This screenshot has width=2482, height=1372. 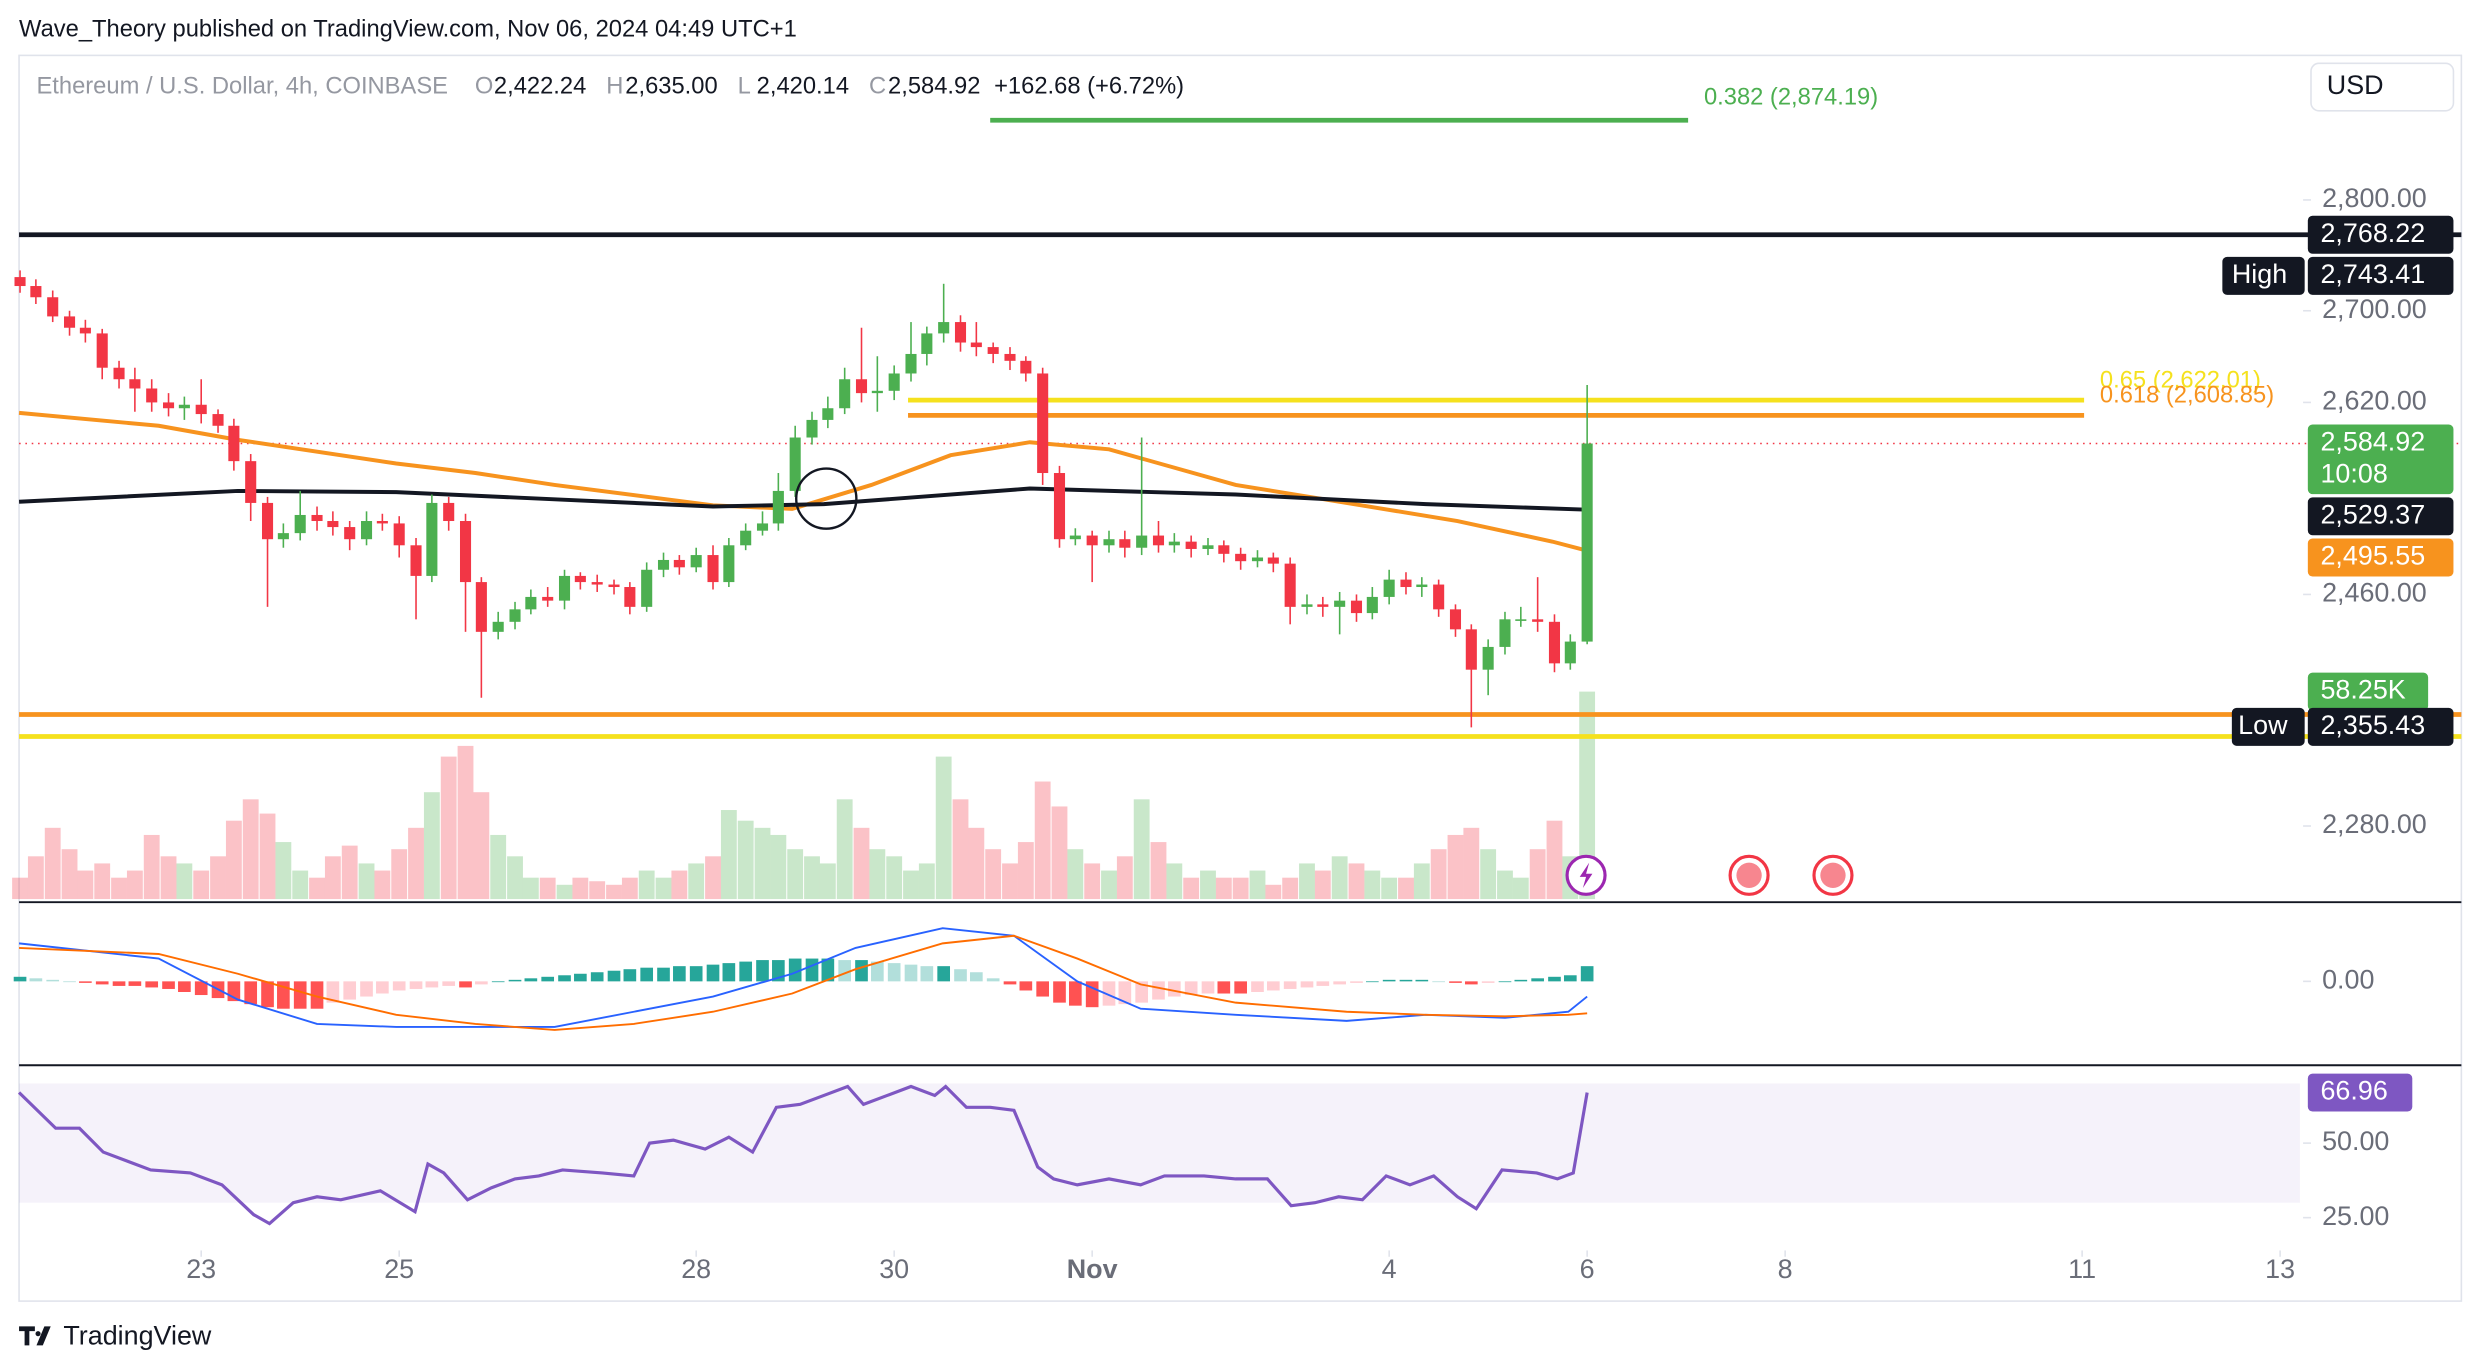 I want to click on volume-value-box, so click(x=2368, y=691).